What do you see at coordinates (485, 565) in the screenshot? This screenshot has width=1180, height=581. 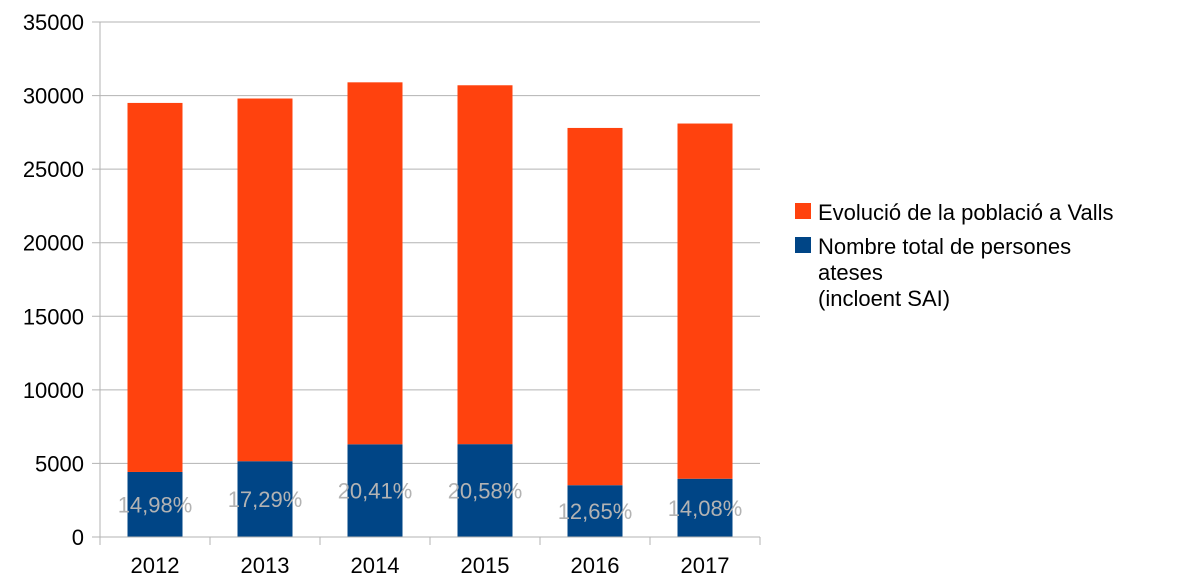 I see `x-tick-label: 2015` at bounding box center [485, 565].